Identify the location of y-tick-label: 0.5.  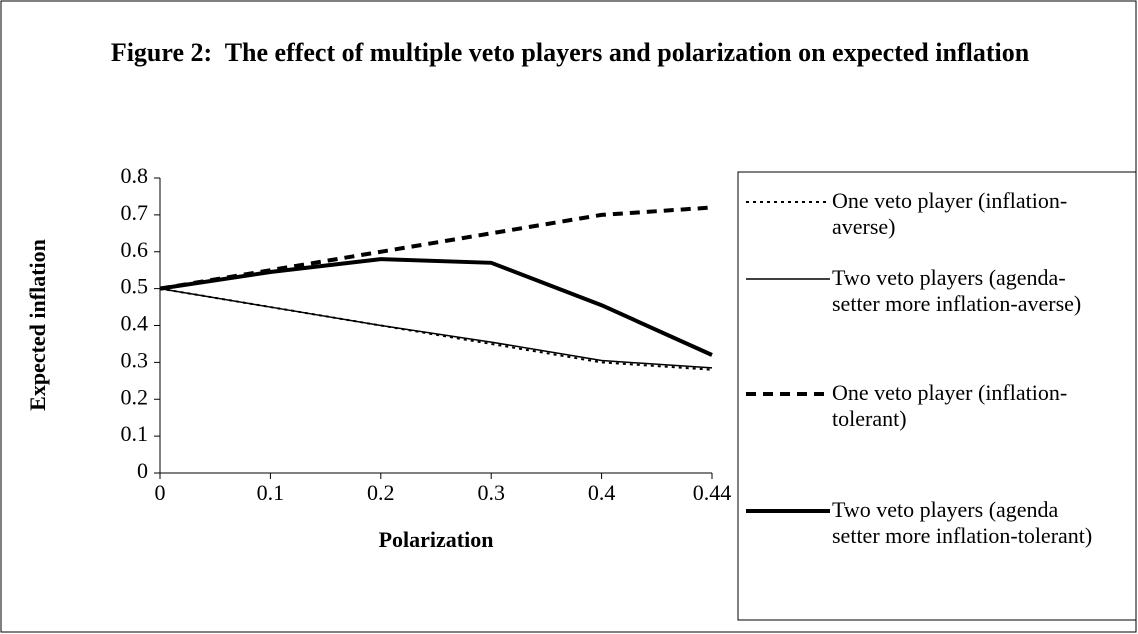
(135, 286).